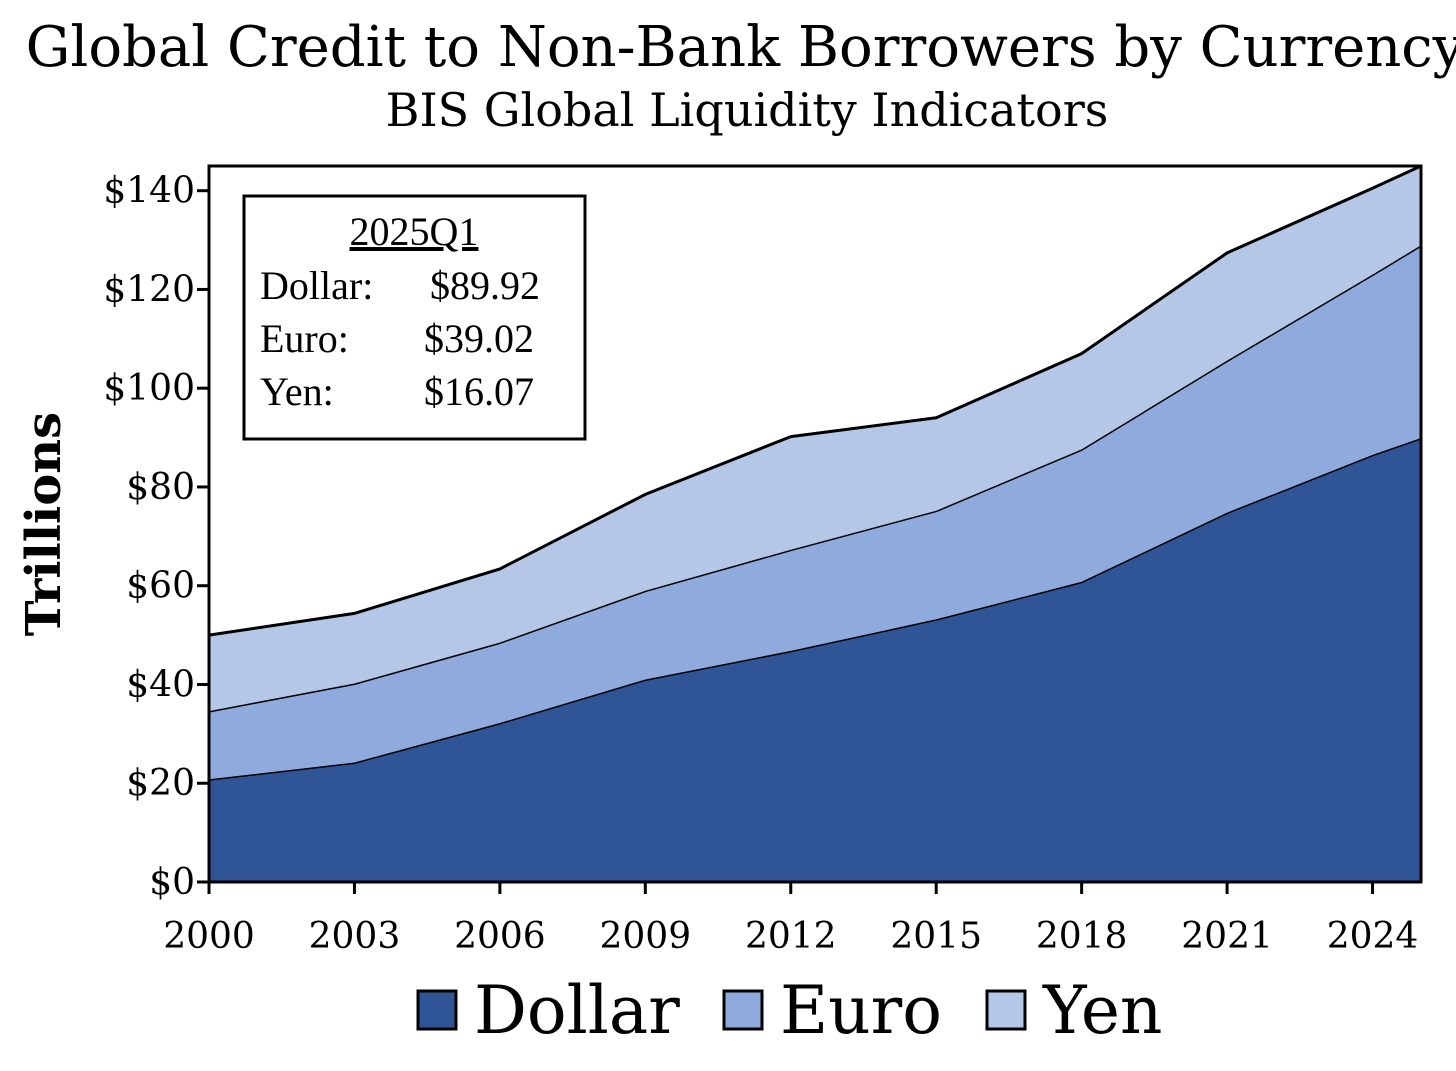  Describe the element at coordinates (149, 191) in the screenshot. I see `y-tick-label: $140` at that location.